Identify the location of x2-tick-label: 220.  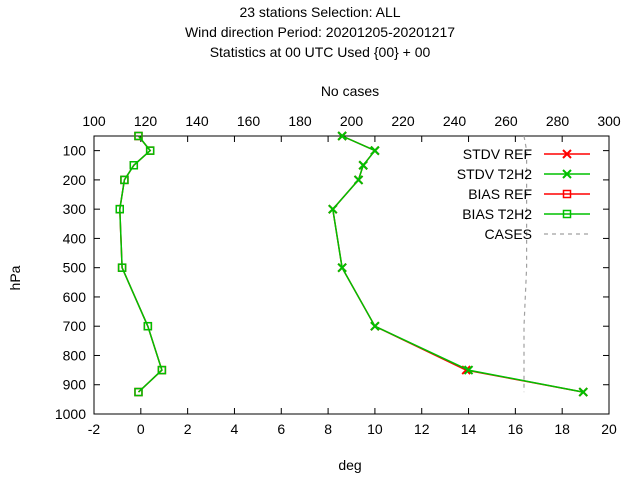
(403, 121).